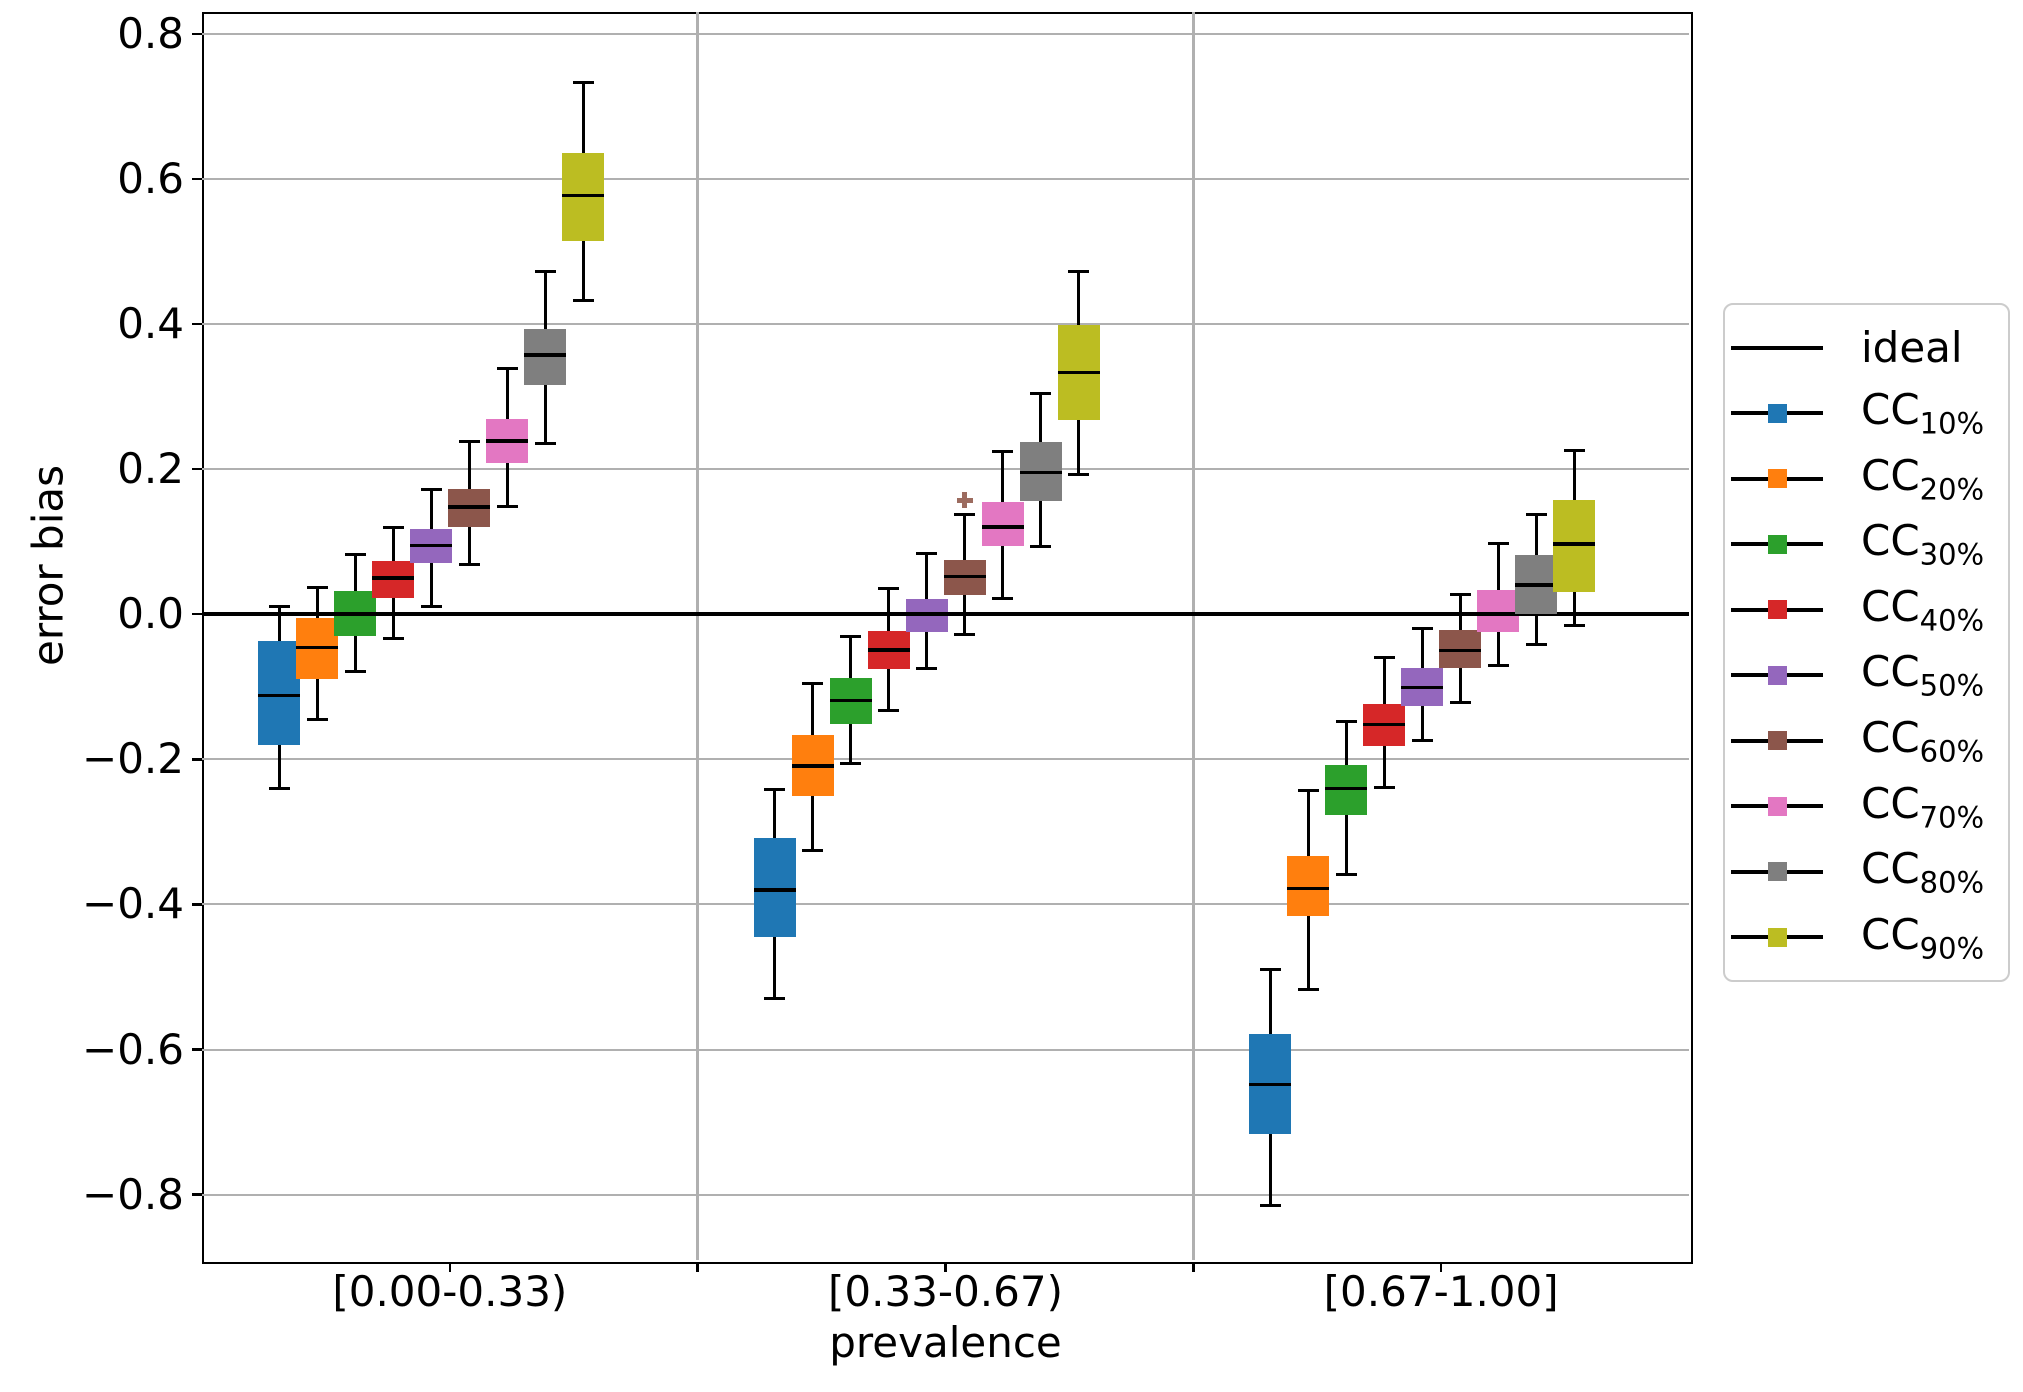 The width and height of the screenshot is (2023, 1392). What do you see at coordinates (545, 271) in the screenshot?
I see `cap-top-CC80%-group1` at bounding box center [545, 271].